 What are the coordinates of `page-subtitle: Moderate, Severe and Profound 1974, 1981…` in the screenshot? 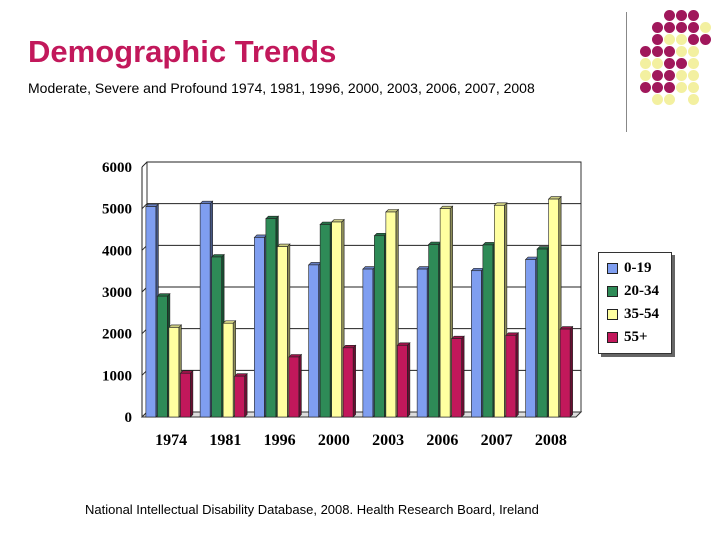 It's located at (281, 88).